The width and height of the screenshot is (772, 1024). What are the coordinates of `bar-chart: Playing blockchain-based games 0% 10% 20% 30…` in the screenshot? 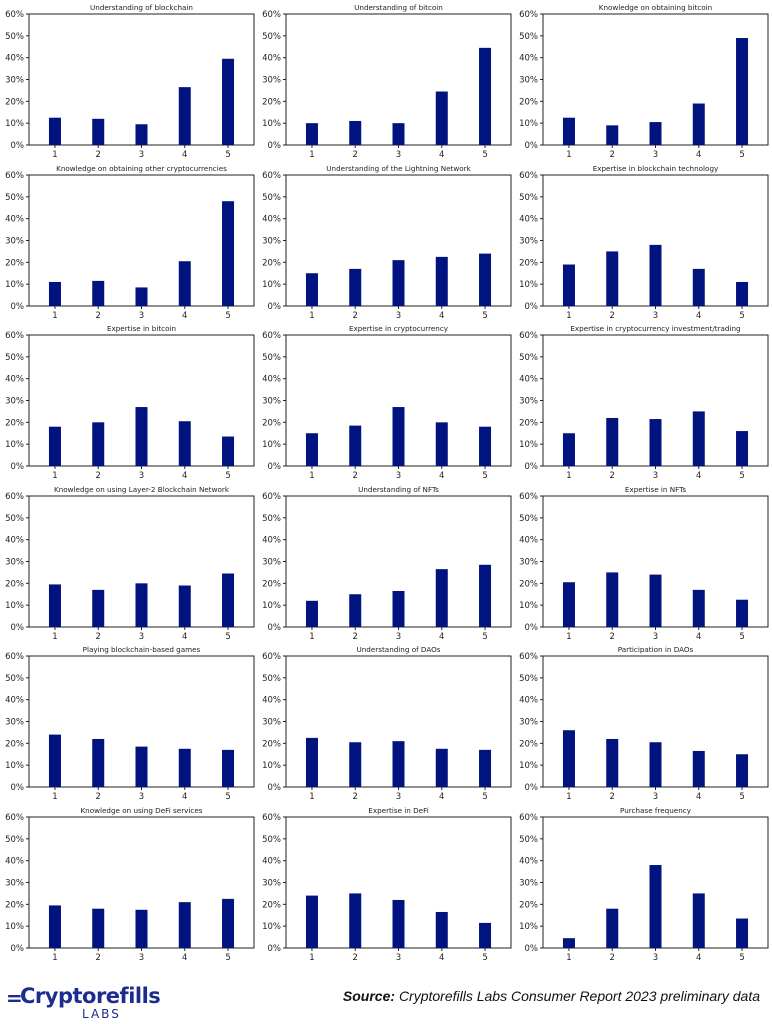 It's located at (130, 723).